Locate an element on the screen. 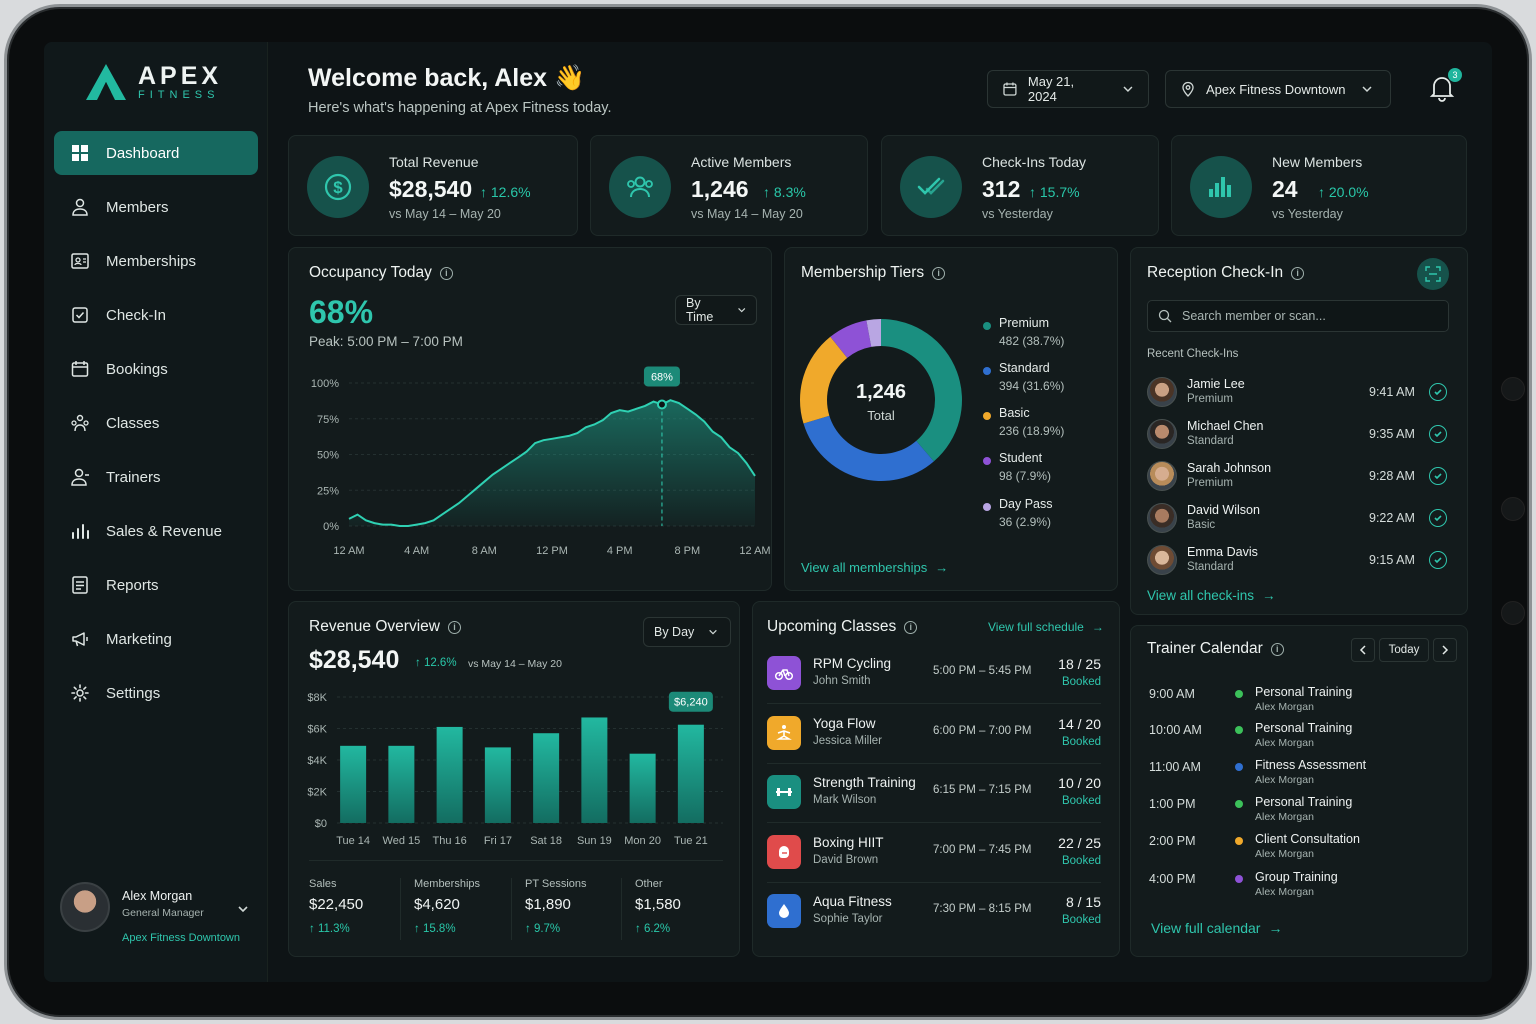 The width and height of the screenshot is (1536, 1024). checkin-row: David Wilson Basic 9:22 AM is located at coordinates (1299, 518).